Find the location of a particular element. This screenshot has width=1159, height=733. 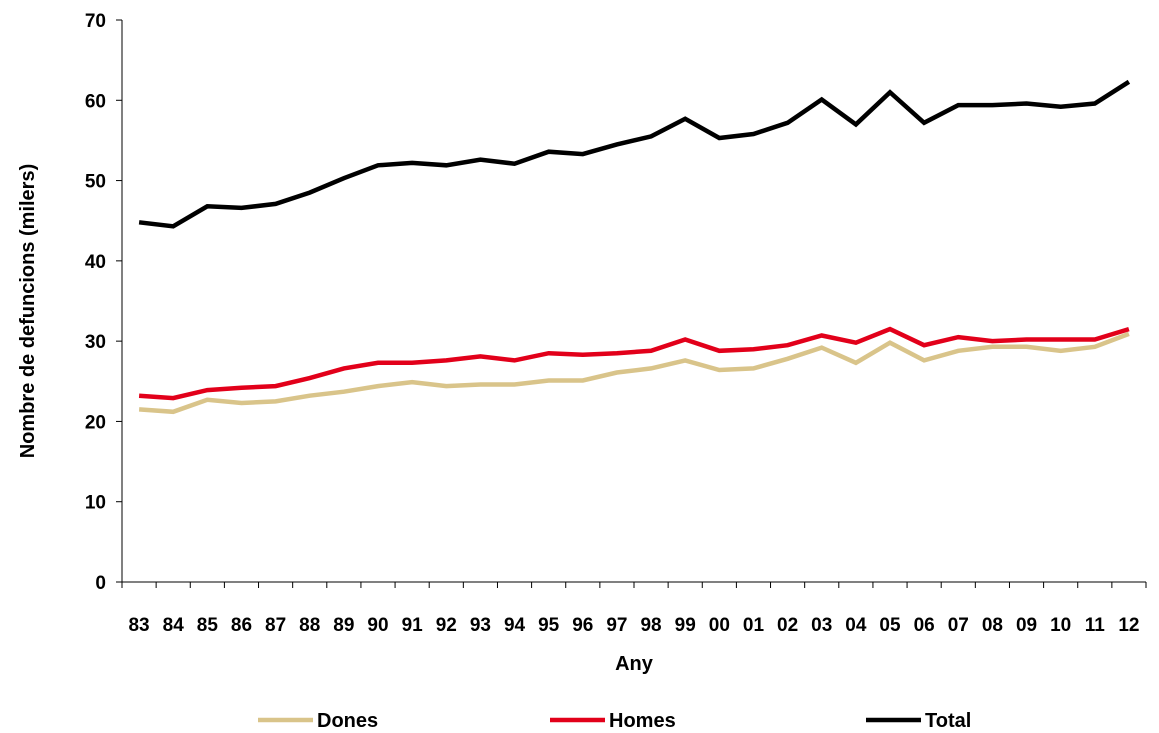

legend-label-dones: Dones is located at coordinates (347, 721).